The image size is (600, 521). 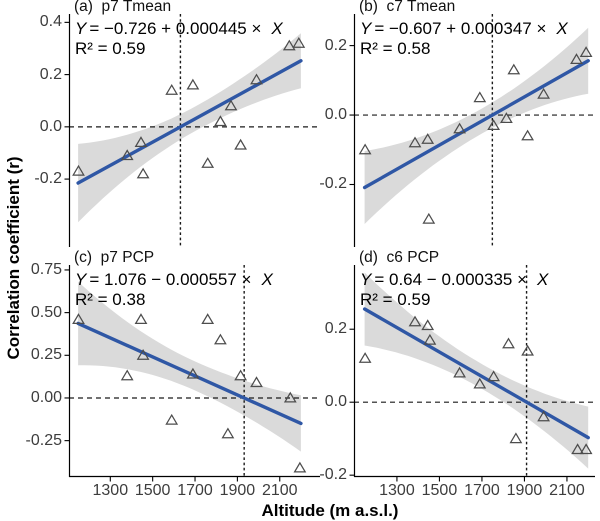 What do you see at coordinates (123, 7) in the screenshot?
I see `panel-title-a: (a) p7 Tmean` at bounding box center [123, 7].